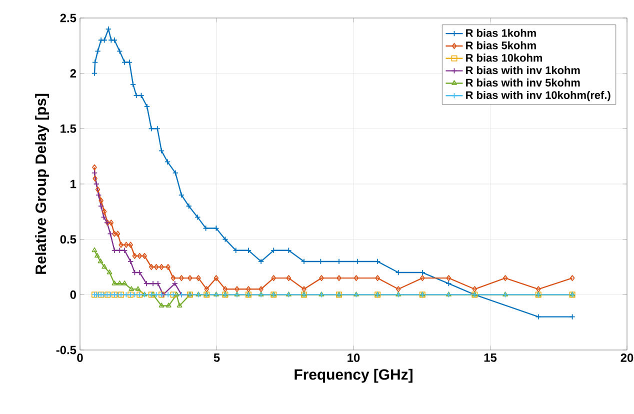 This screenshot has width=634, height=414. Describe the element at coordinates (501, 45) in the screenshot. I see `legend-label: R bias 5kohm` at that location.